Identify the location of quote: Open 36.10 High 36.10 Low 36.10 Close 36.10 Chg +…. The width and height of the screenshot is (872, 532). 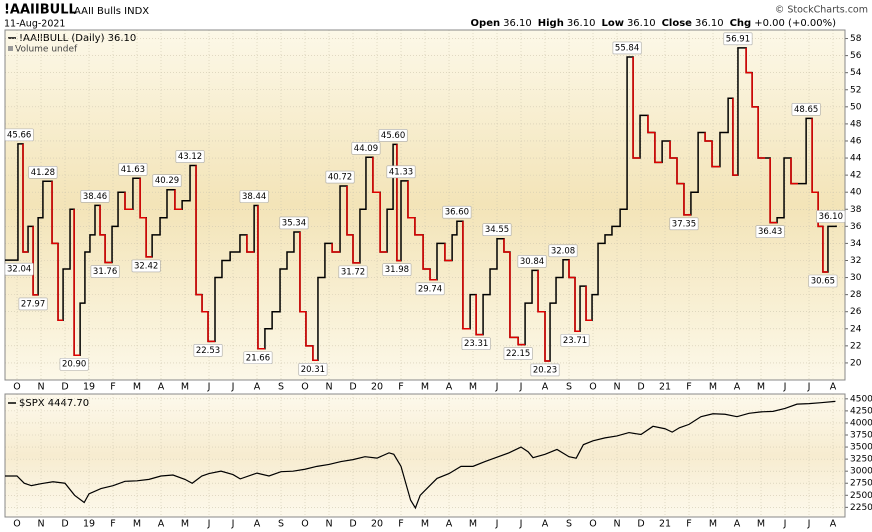
(654, 23).